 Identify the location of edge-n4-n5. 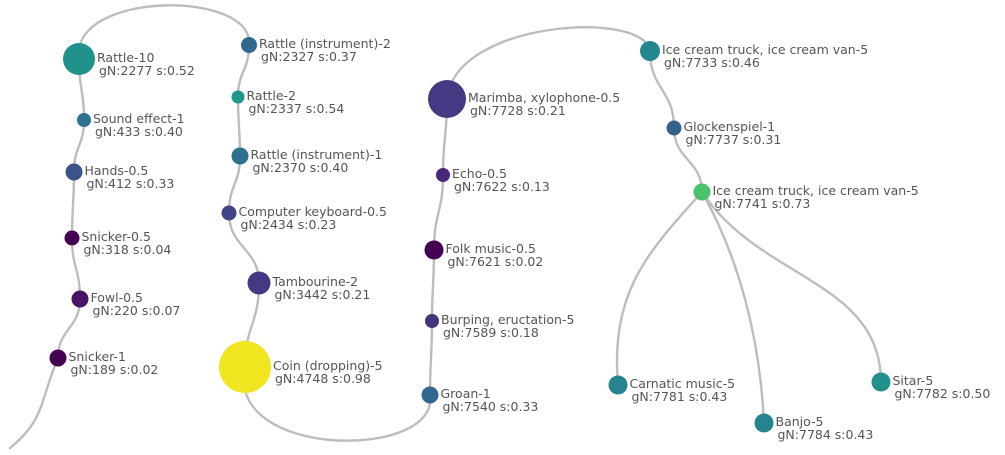
(76, 268).